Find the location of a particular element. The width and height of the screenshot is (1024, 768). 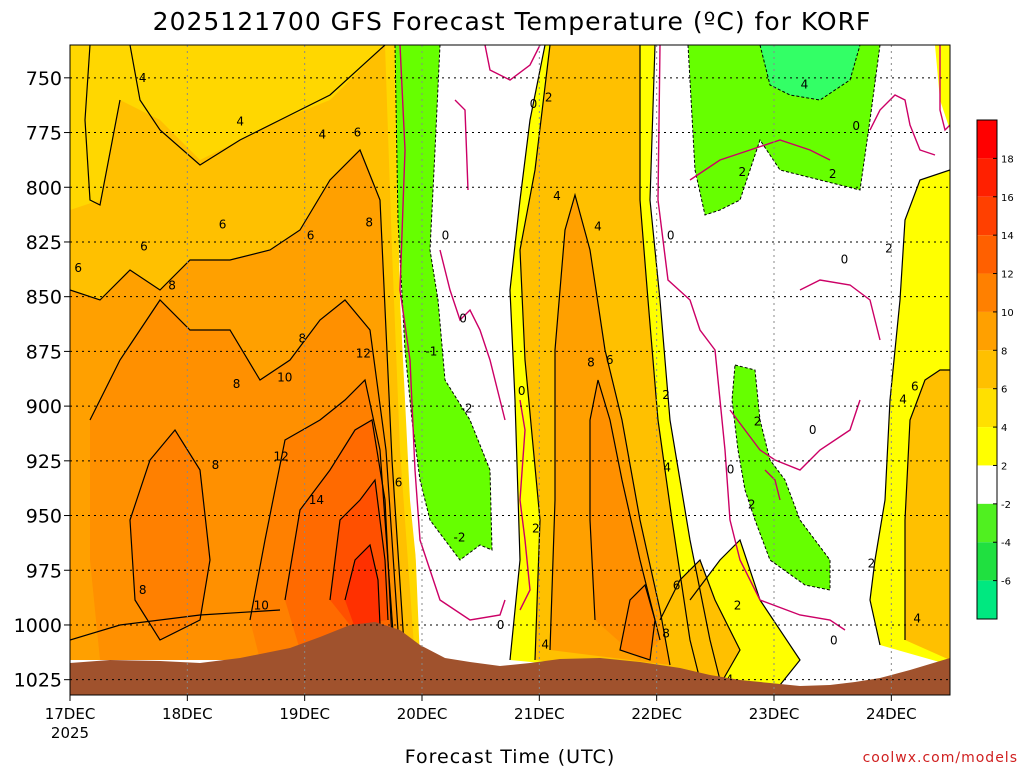

y-tick-label: 850 is located at coordinates (44, 298).